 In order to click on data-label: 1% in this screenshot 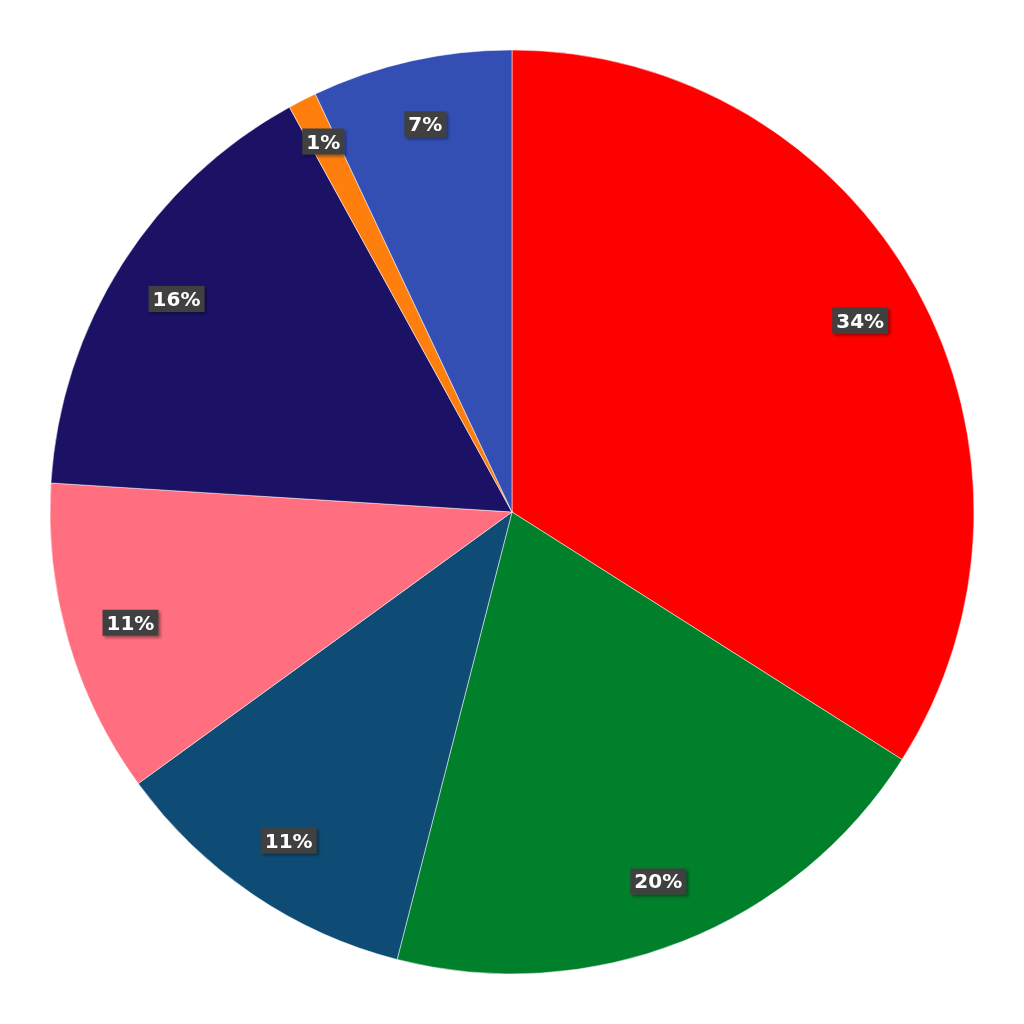, I will do `click(323, 141)`.